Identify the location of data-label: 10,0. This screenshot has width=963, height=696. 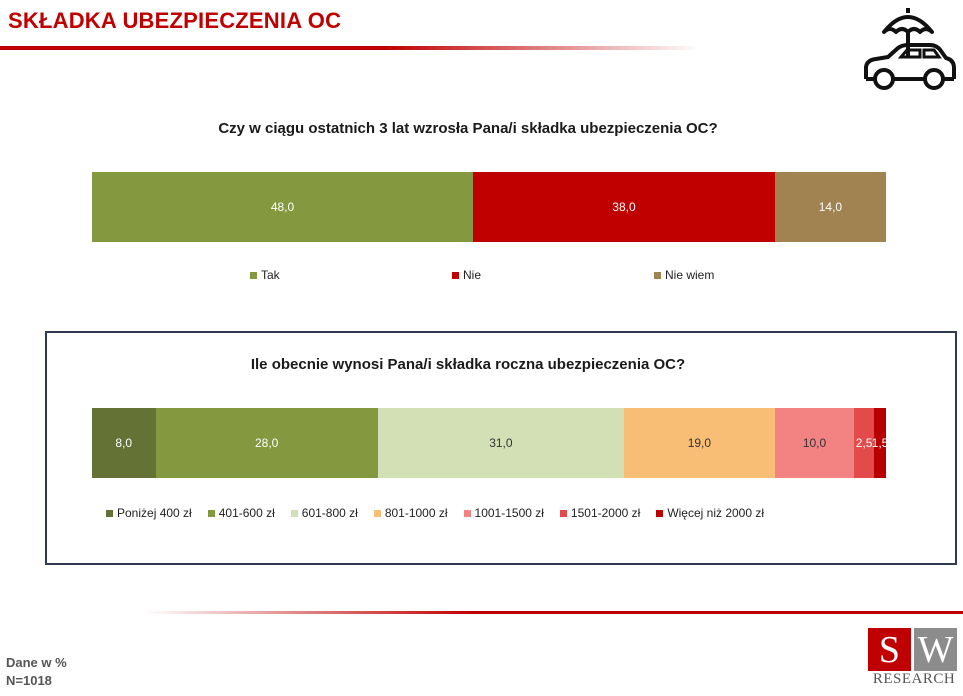
(814, 443).